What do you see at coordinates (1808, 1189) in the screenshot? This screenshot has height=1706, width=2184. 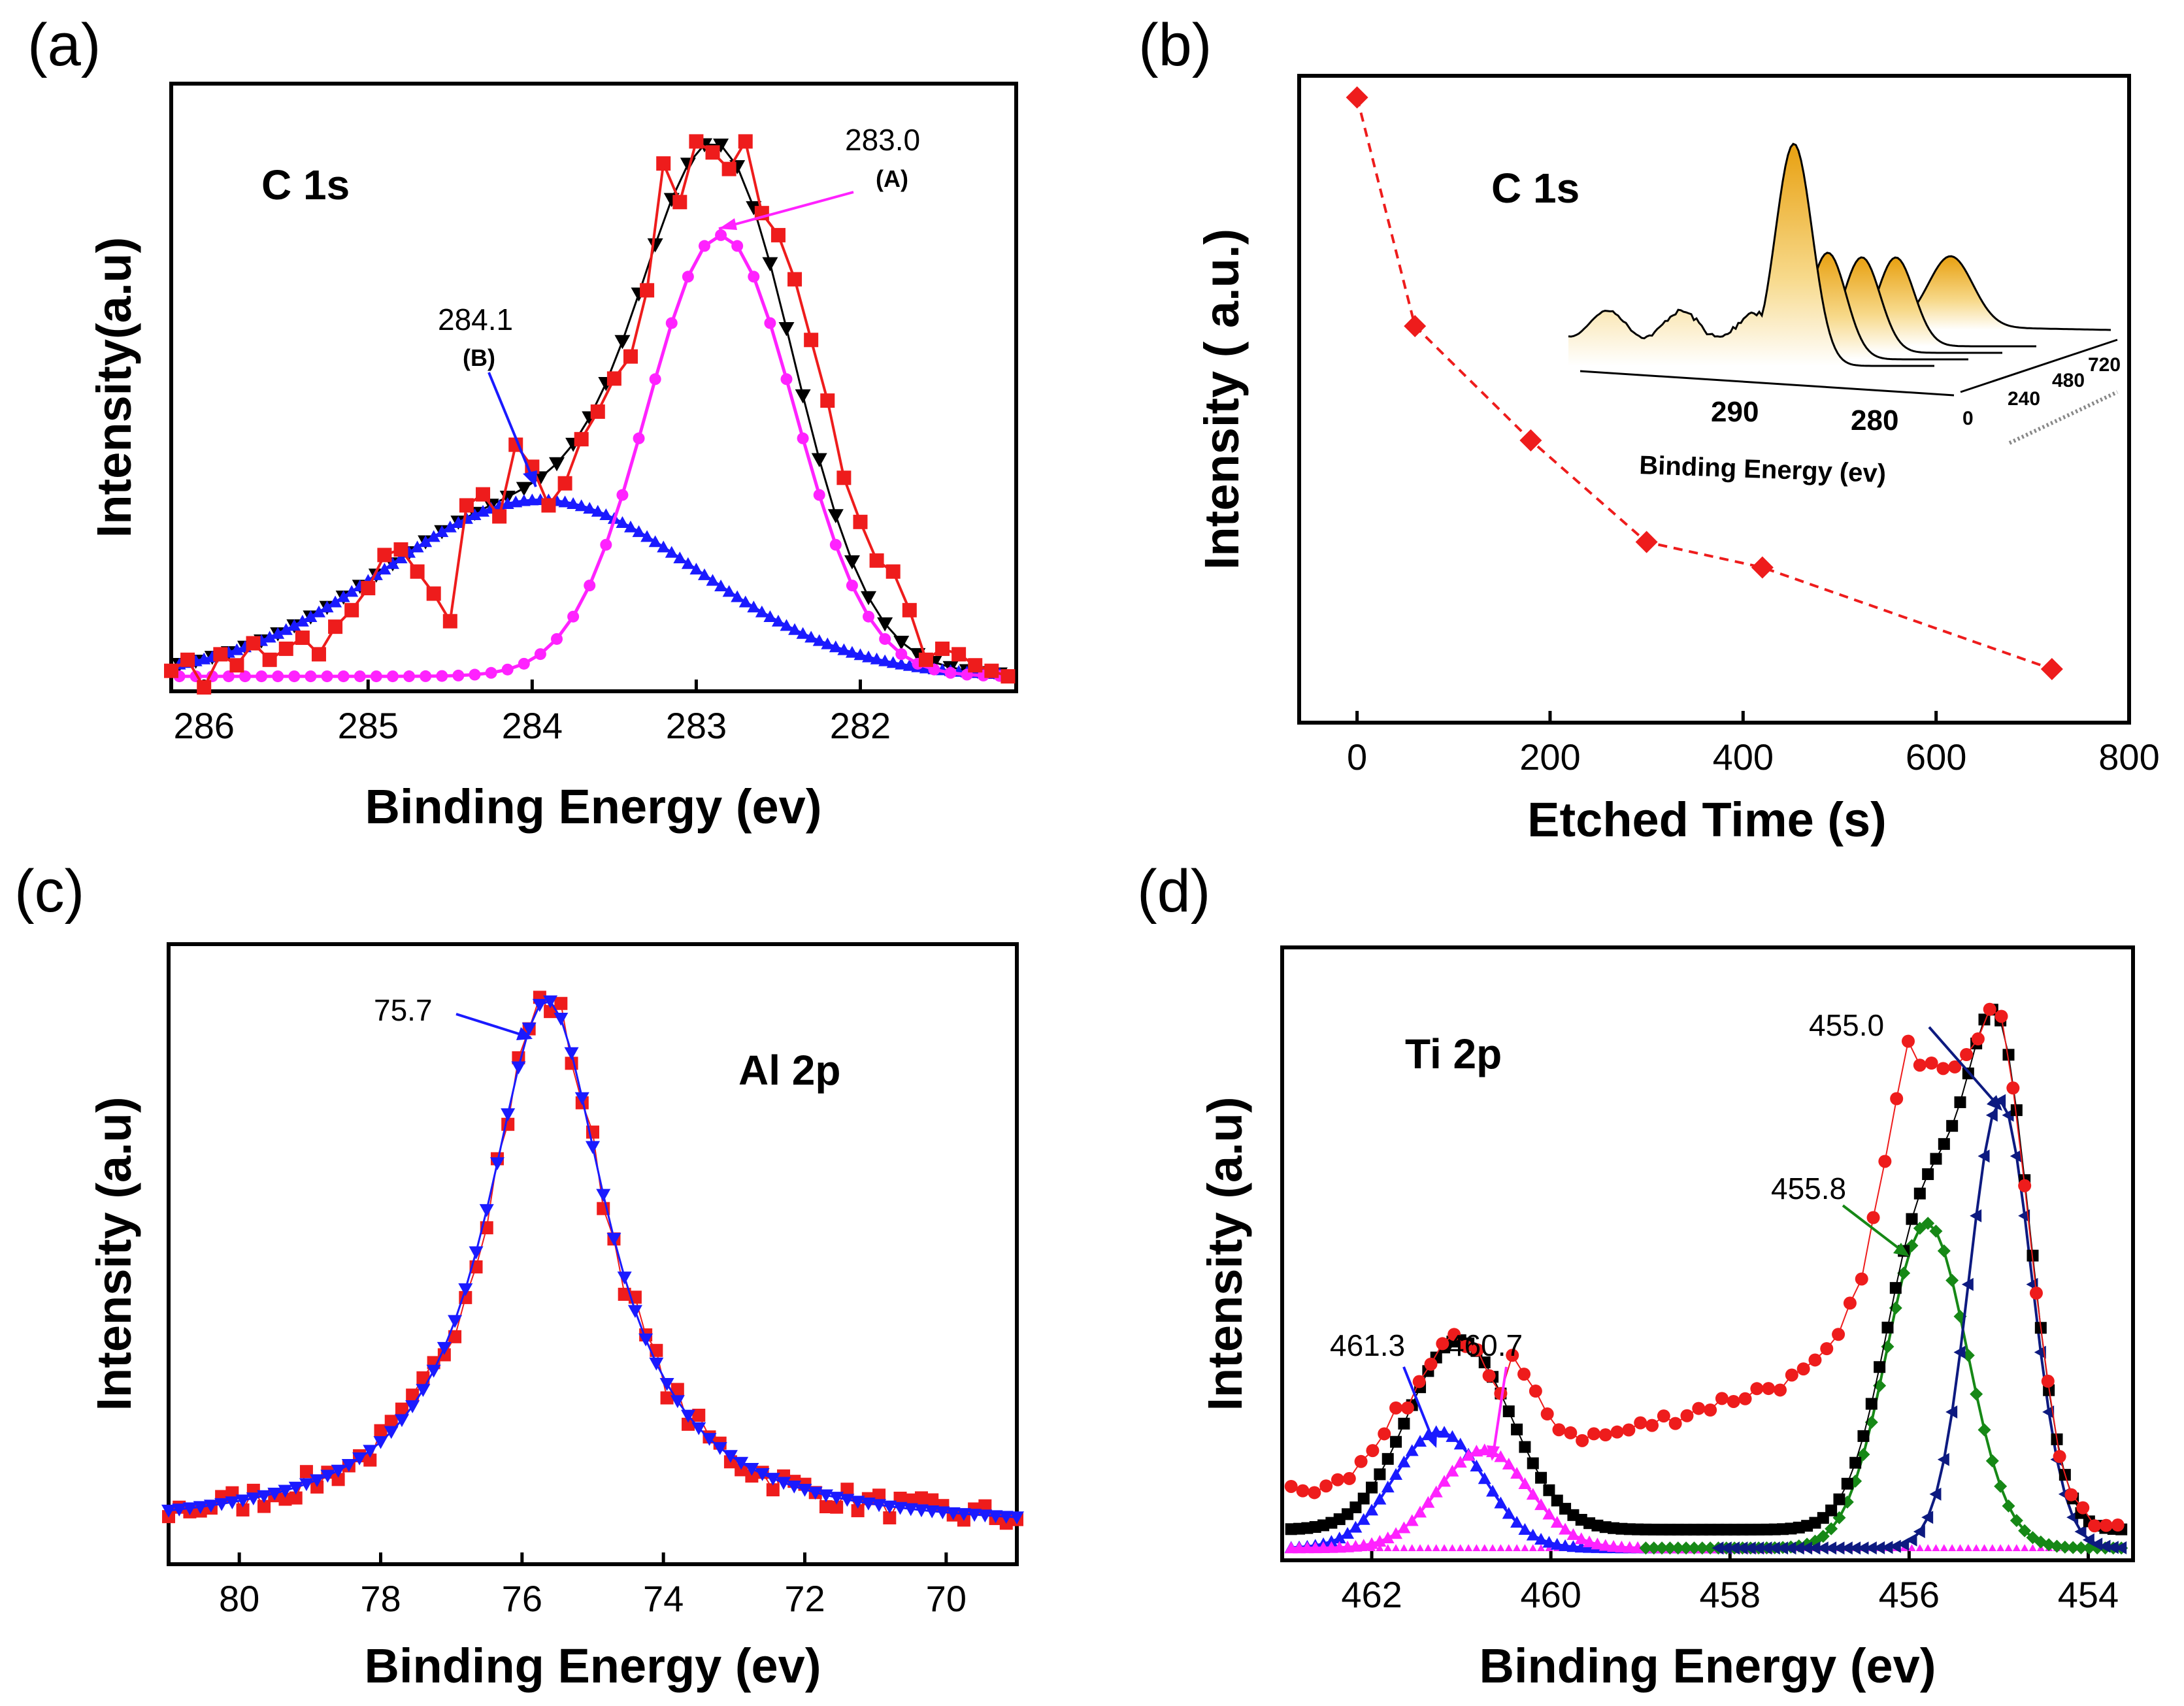 I see `ann-455-8: 455.8` at bounding box center [1808, 1189].